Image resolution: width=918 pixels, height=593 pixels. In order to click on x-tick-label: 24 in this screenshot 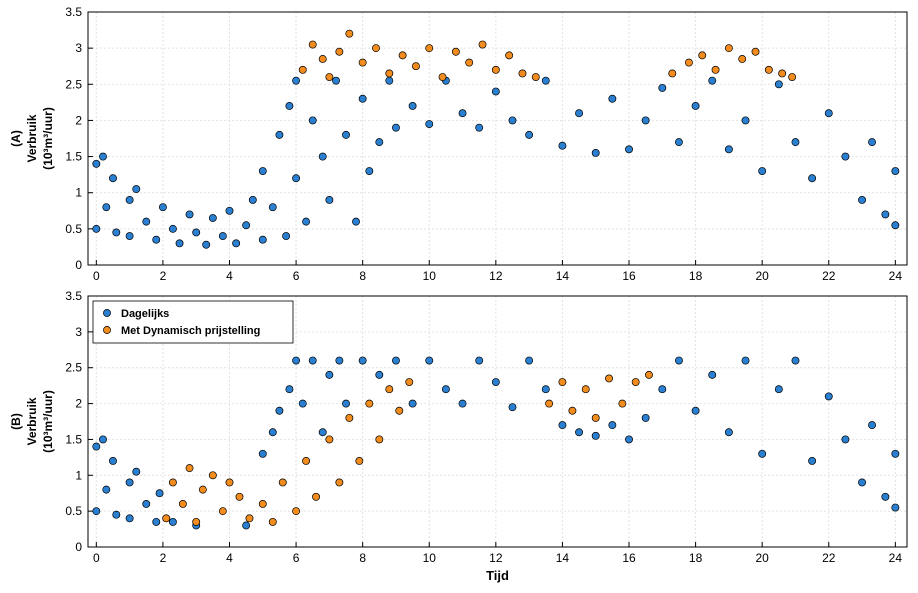, I will do `click(896, 276)`.